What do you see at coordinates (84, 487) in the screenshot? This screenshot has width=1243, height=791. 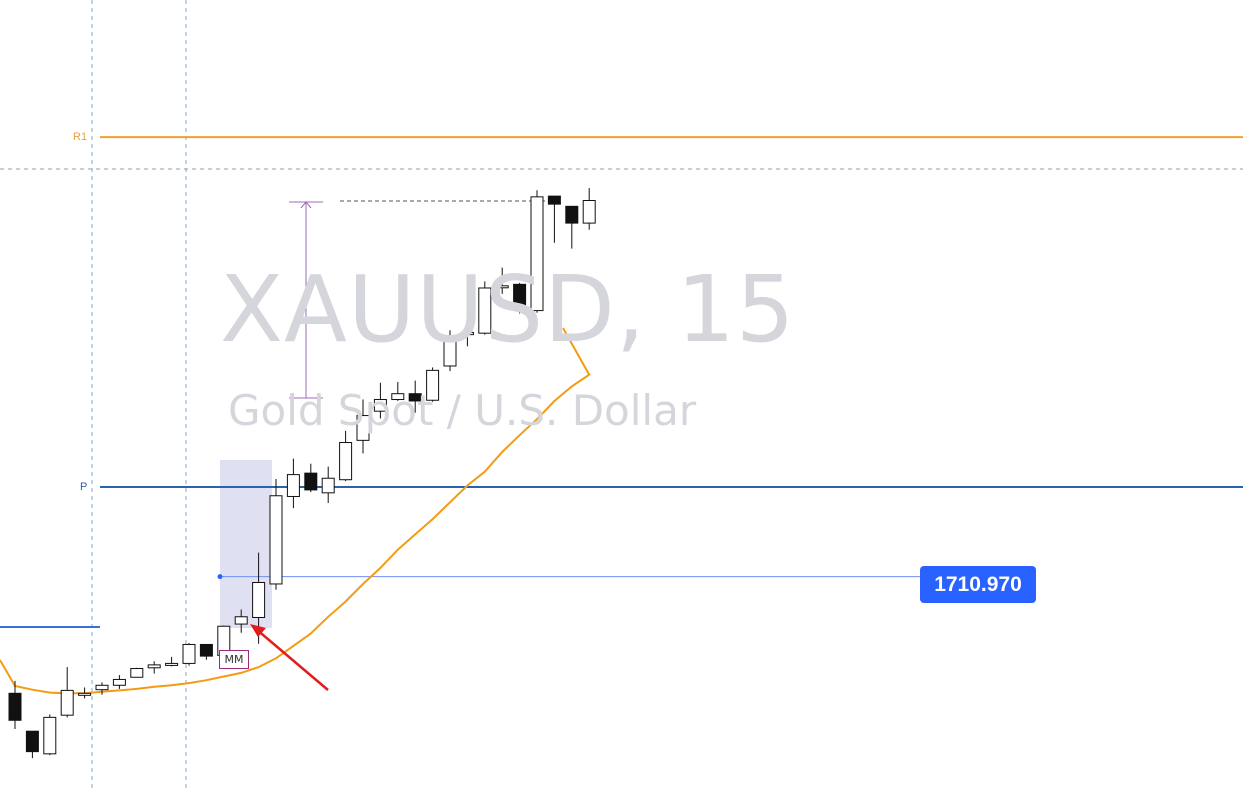 I see `pivot-level-label: P` at bounding box center [84, 487].